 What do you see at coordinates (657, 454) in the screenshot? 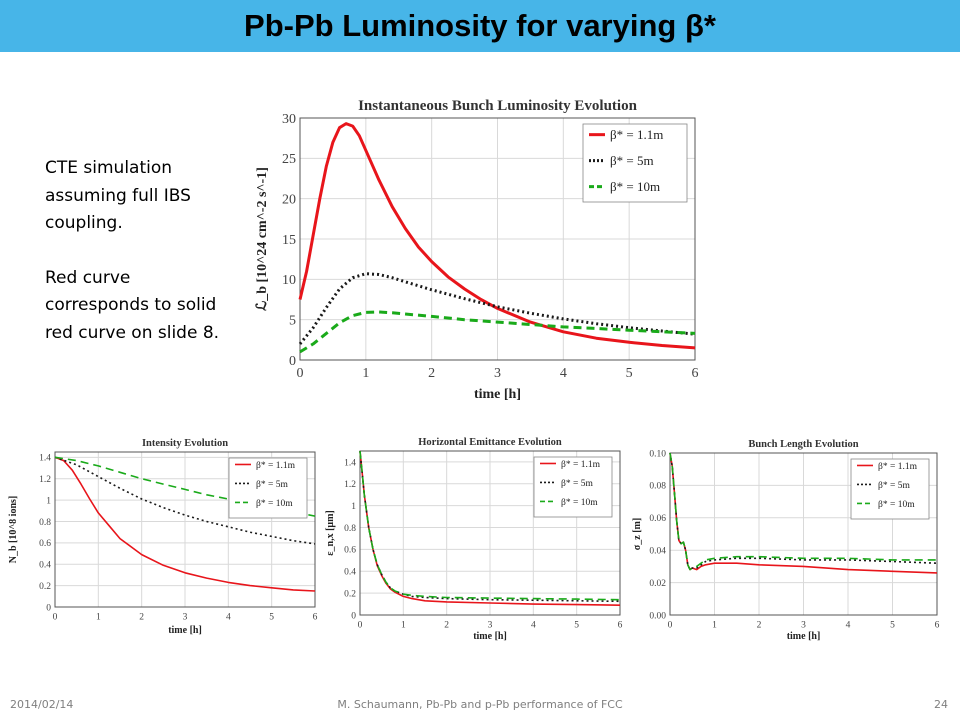
I see `y-tick-label: 0.10` at bounding box center [657, 454].